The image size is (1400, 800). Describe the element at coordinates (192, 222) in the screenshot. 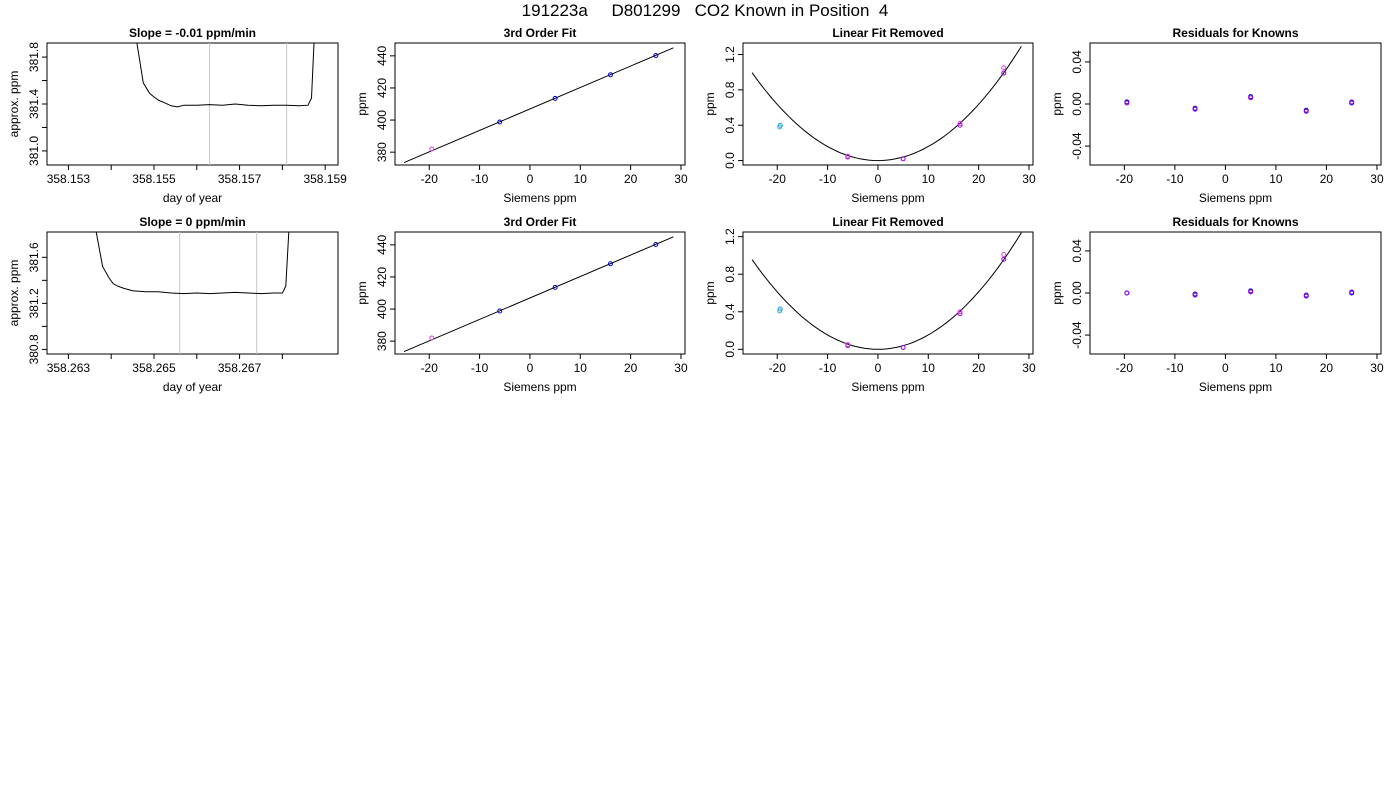

I see `panel-title: Slope = 0 ppm/min` at that location.